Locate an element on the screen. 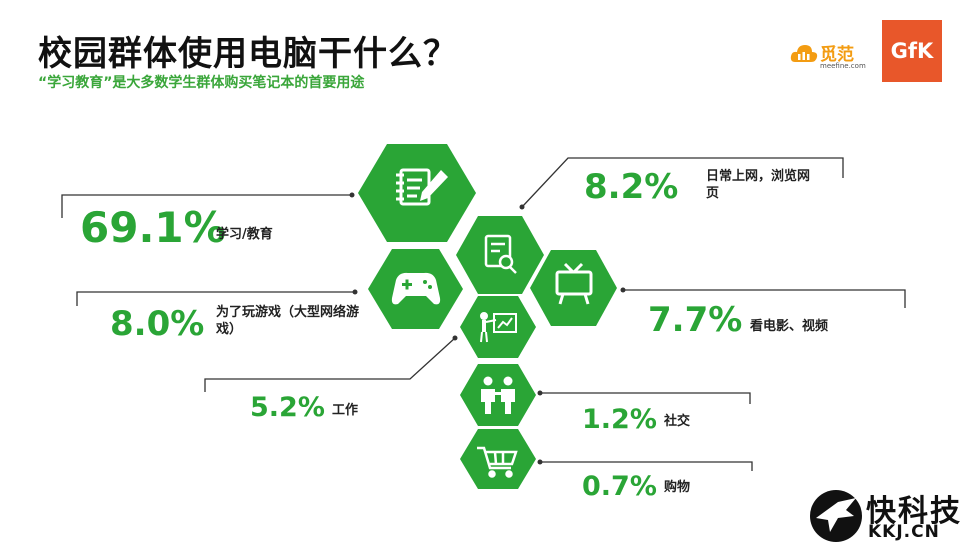 The image size is (980, 551). connector-social is located at coordinates (645, 398).